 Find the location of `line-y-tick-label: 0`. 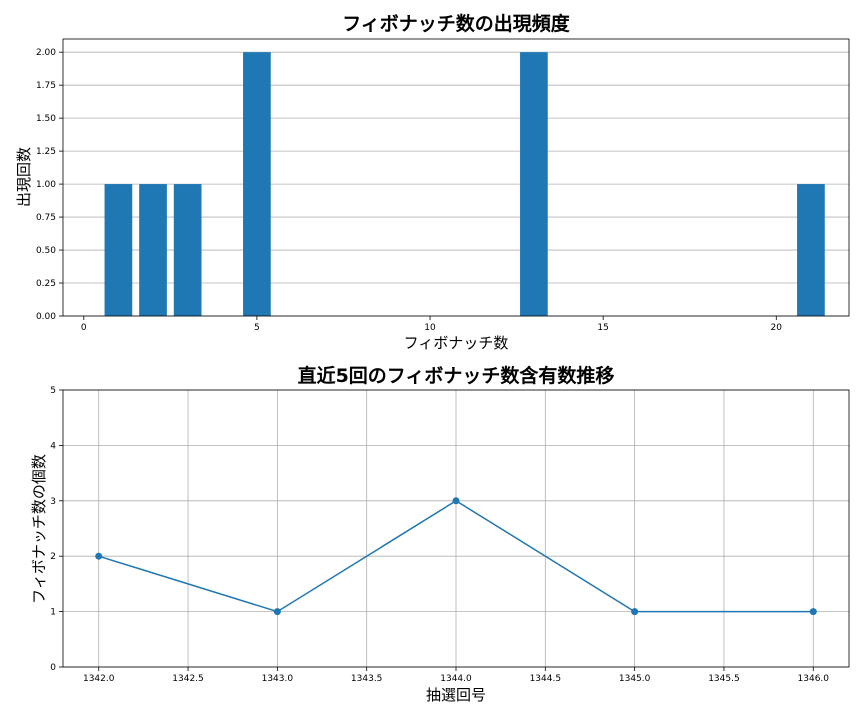

line-y-tick-label: 0 is located at coordinates (53, 668).